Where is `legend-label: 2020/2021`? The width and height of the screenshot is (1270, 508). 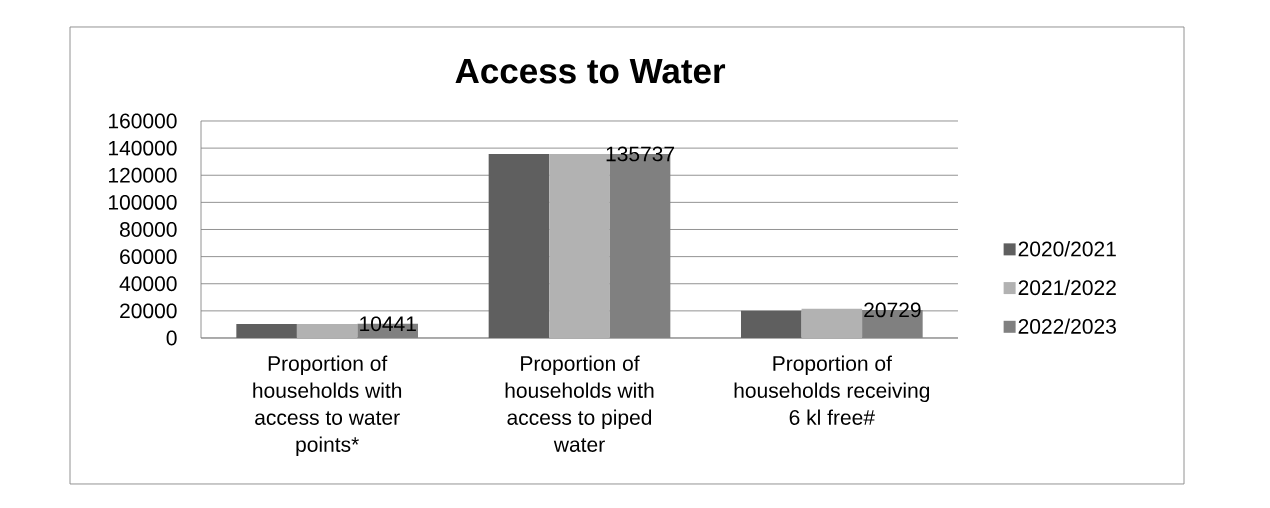
legend-label: 2020/2021 is located at coordinates (1067, 249).